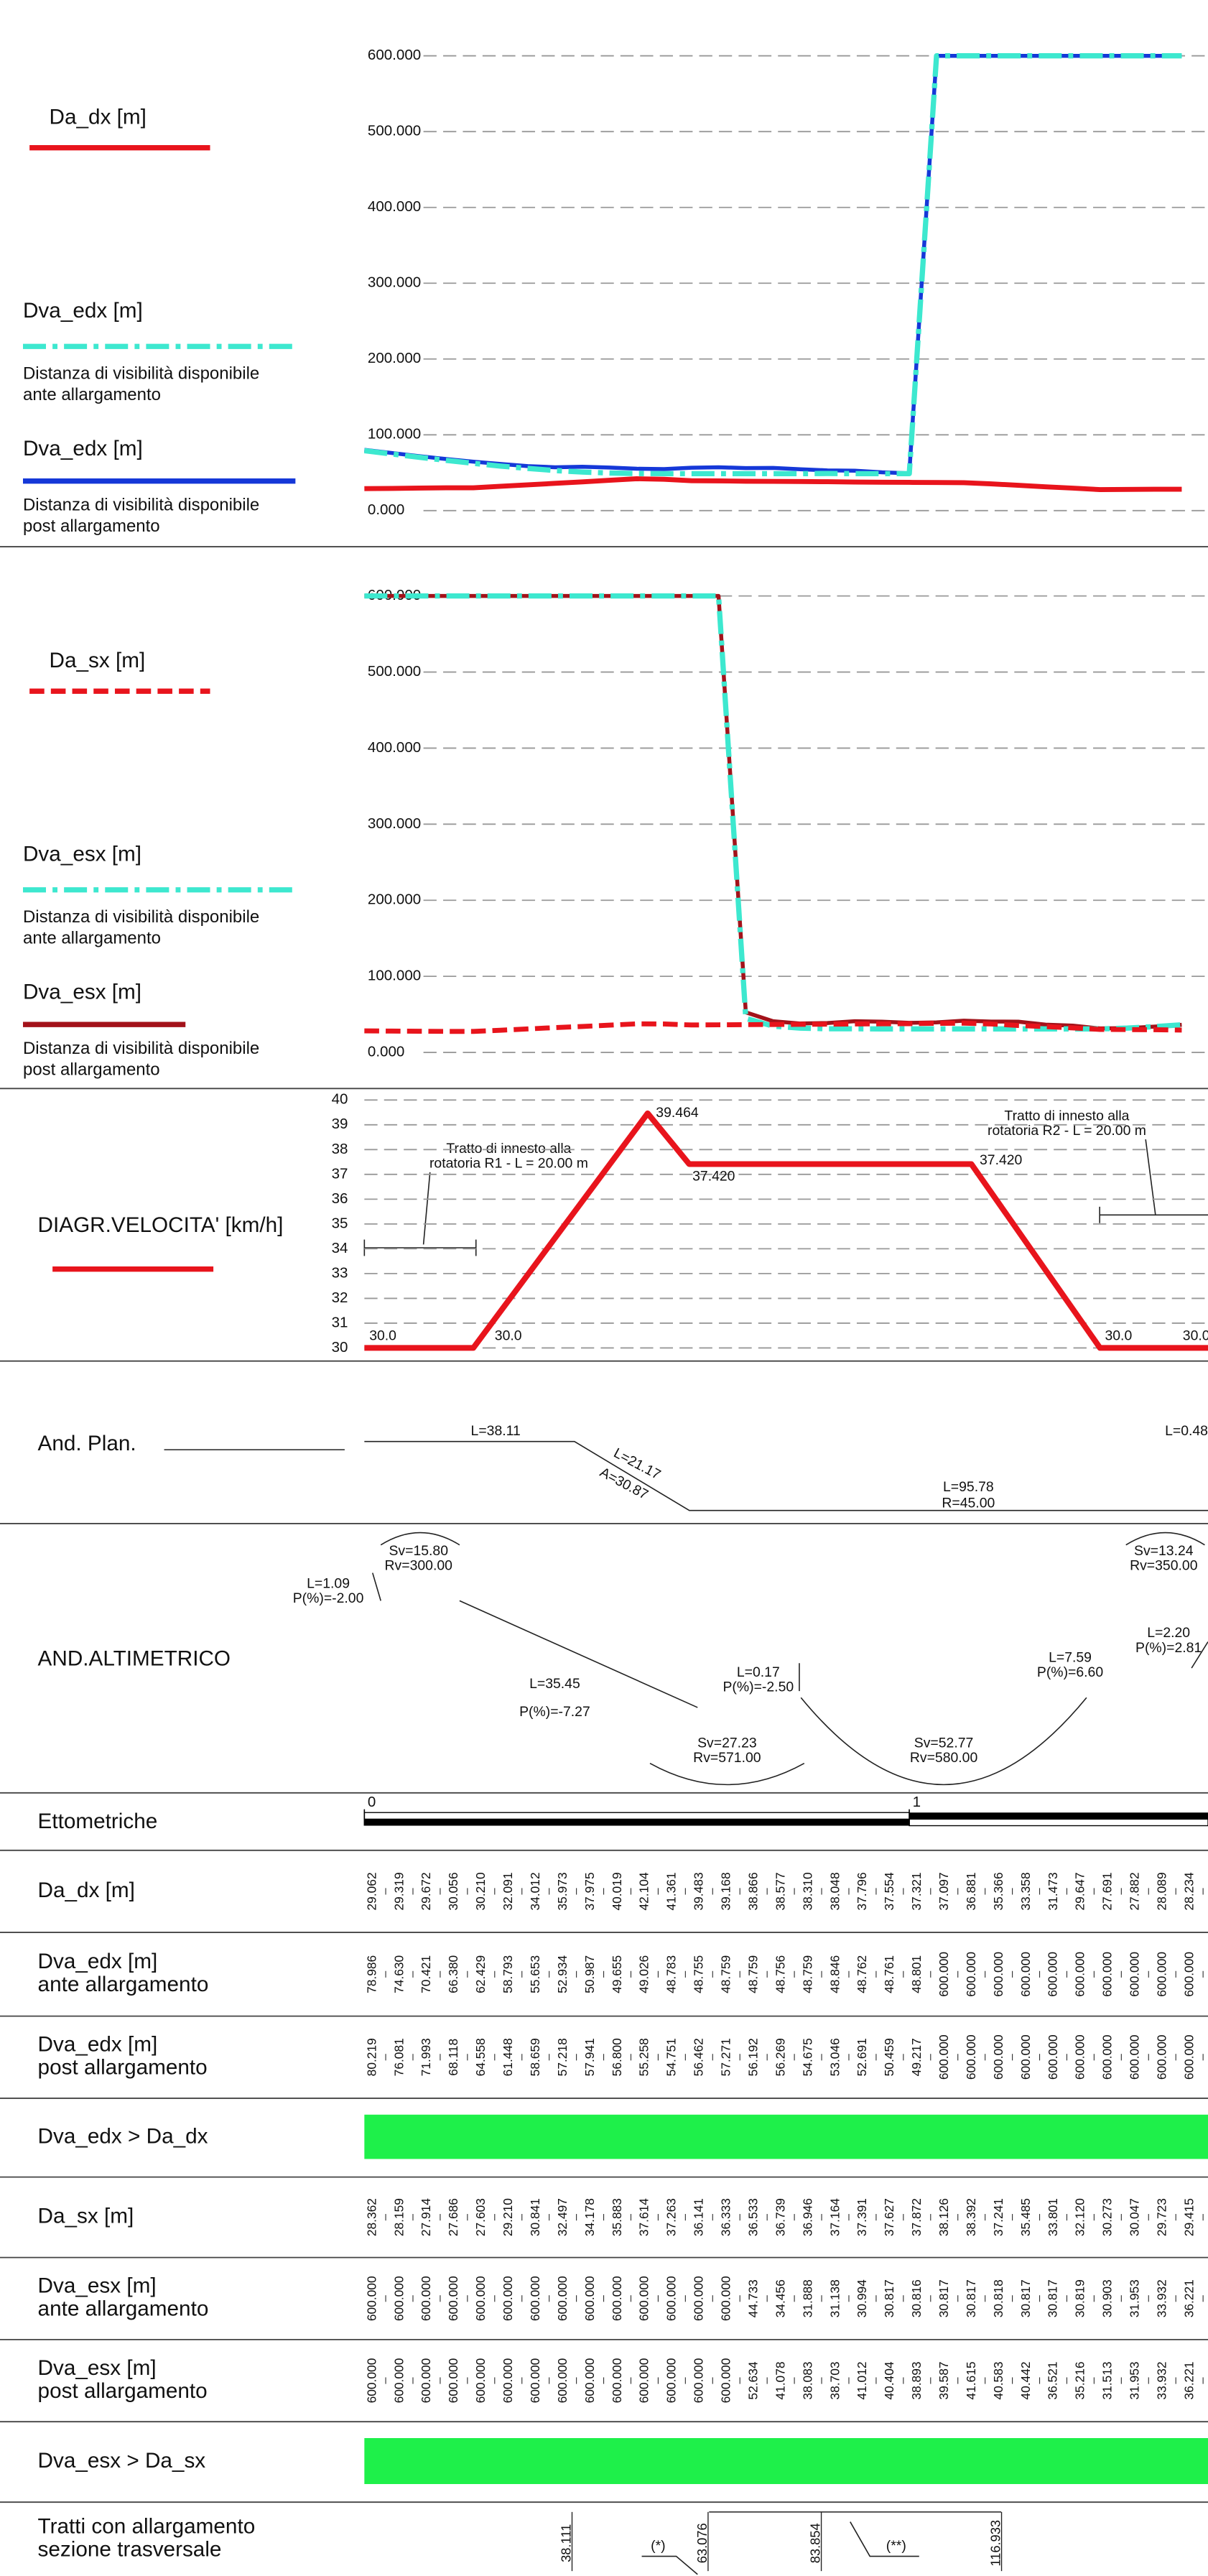 This screenshot has height=2576, width=1208. What do you see at coordinates (1070, 1658) in the screenshot?
I see `profile-label: L=7.59` at bounding box center [1070, 1658].